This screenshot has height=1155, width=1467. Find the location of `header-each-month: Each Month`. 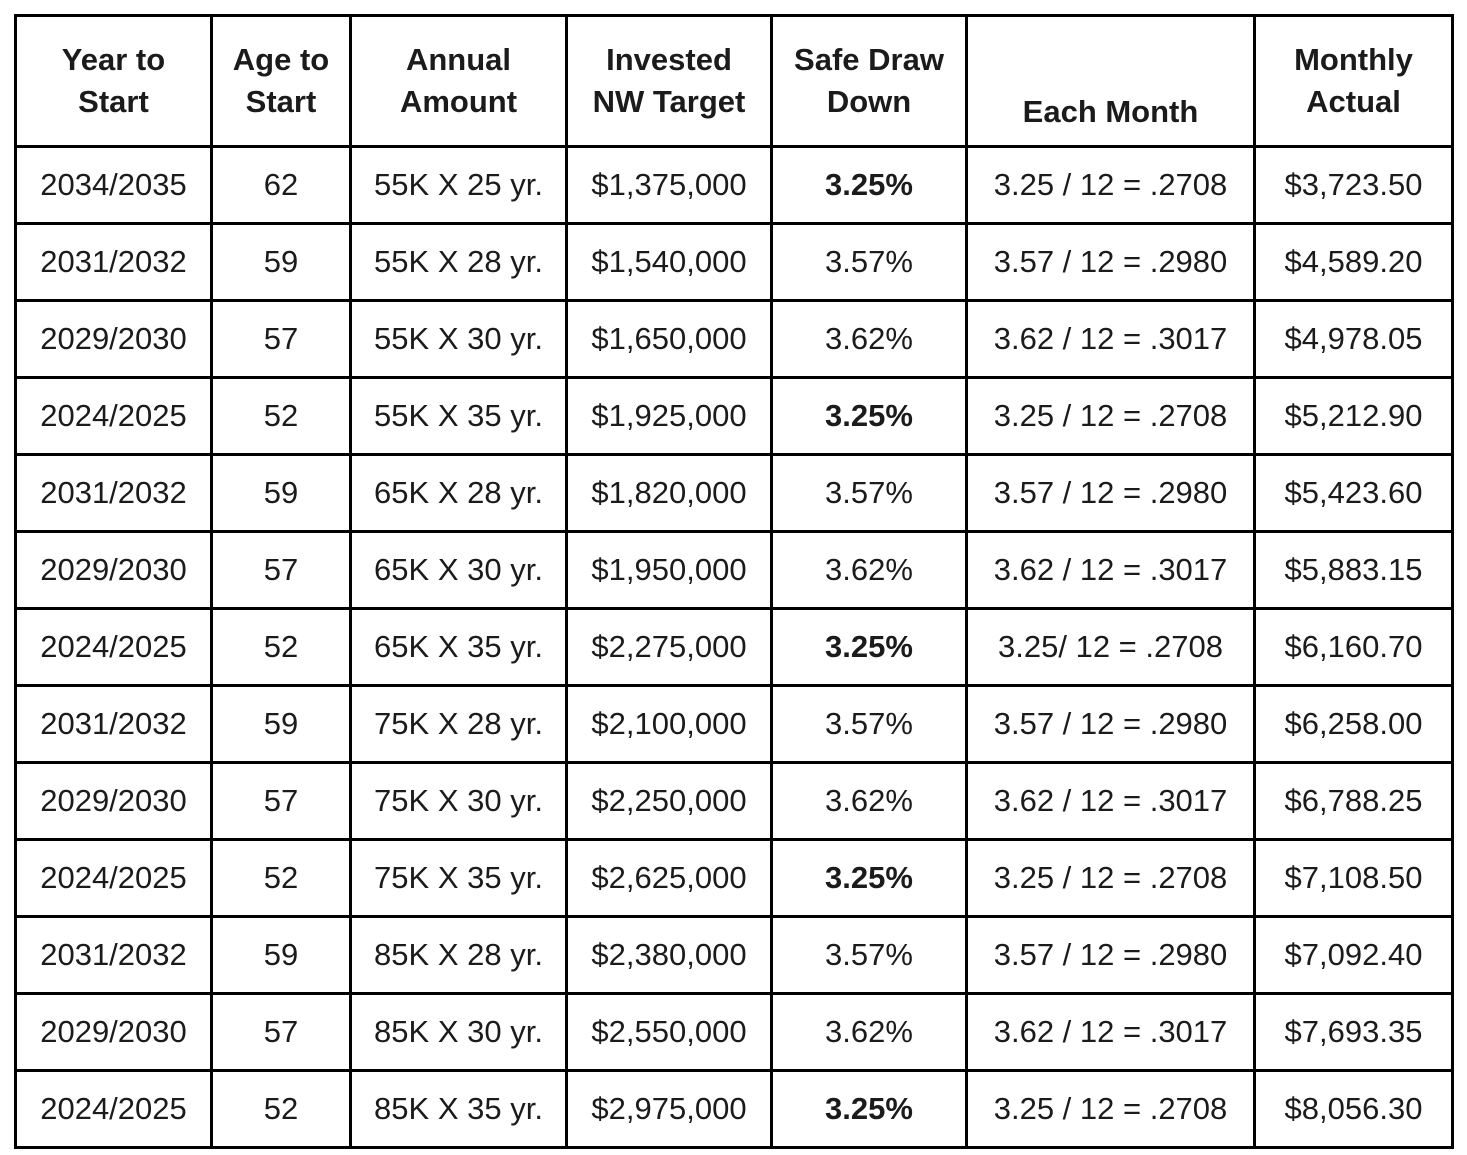

header-each-month: Each Month is located at coordinates (1110, 81).